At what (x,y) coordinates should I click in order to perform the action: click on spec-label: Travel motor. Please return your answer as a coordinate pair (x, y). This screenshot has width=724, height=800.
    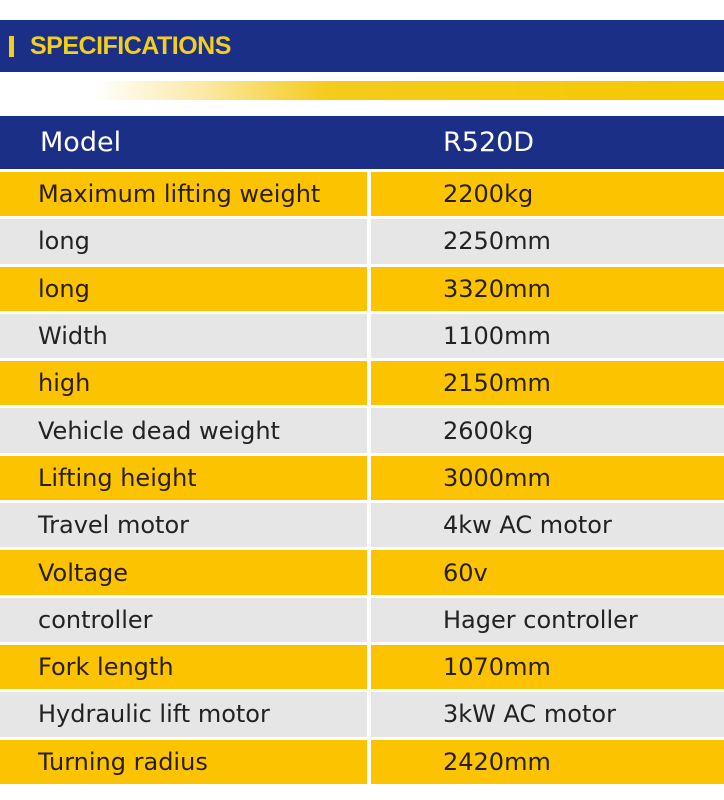
    Looking at the image, I should click on (183, 525).